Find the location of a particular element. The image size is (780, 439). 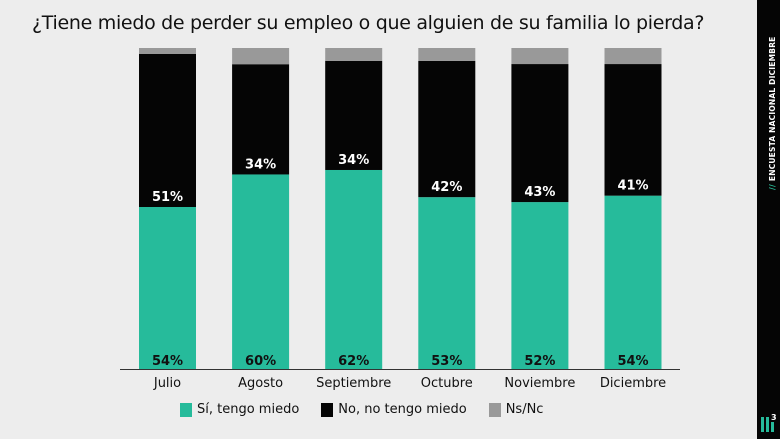

legend-item-si: Sí, tengo miedo is located at coordinates (239, 409).